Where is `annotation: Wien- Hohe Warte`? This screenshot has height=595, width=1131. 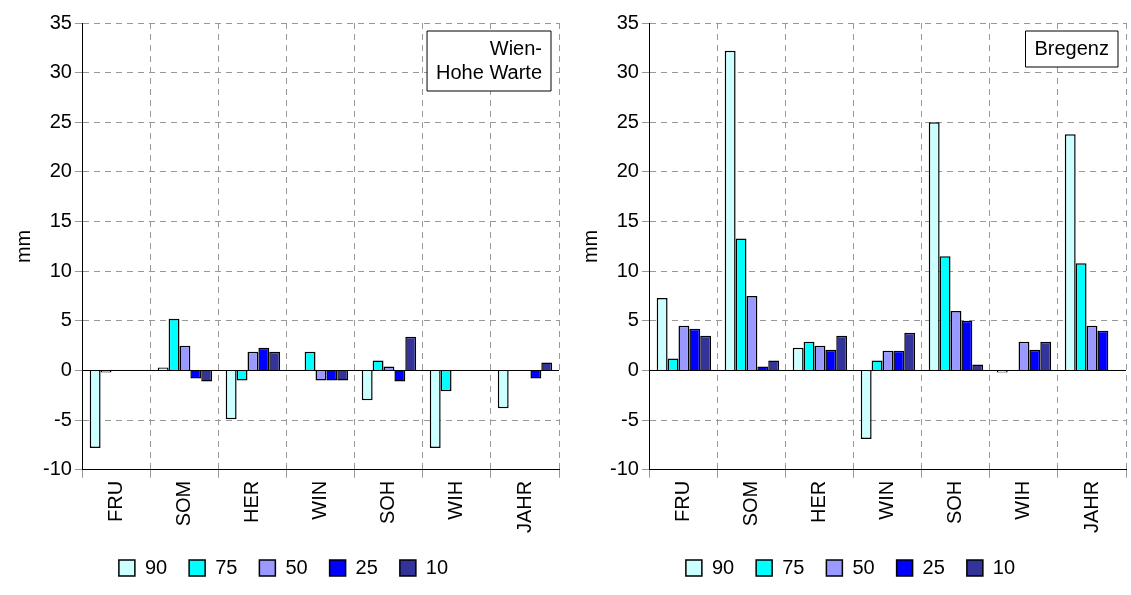 annotation: Wien- Hohe Warte is located at coordinates (489, 59).